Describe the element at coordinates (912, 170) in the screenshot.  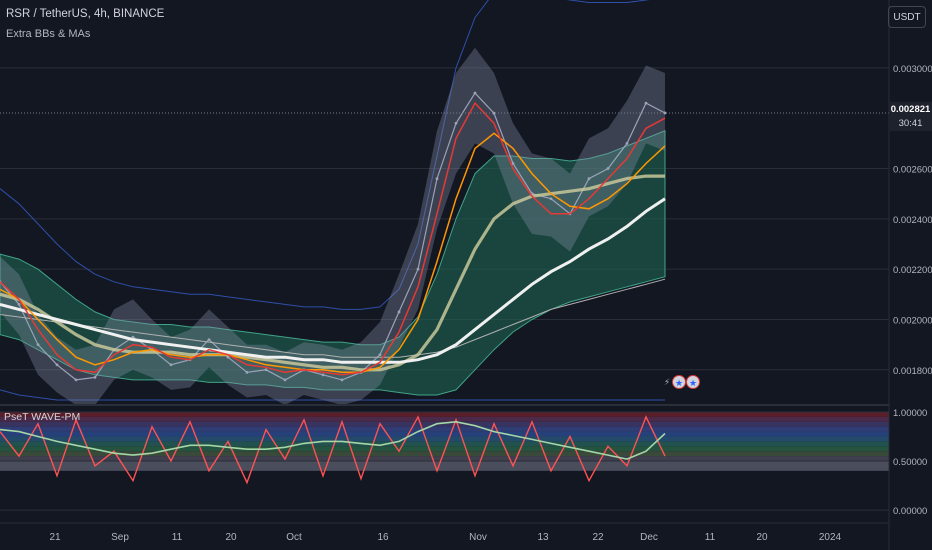
I see `price-tick-label: 0.002600` at that location.